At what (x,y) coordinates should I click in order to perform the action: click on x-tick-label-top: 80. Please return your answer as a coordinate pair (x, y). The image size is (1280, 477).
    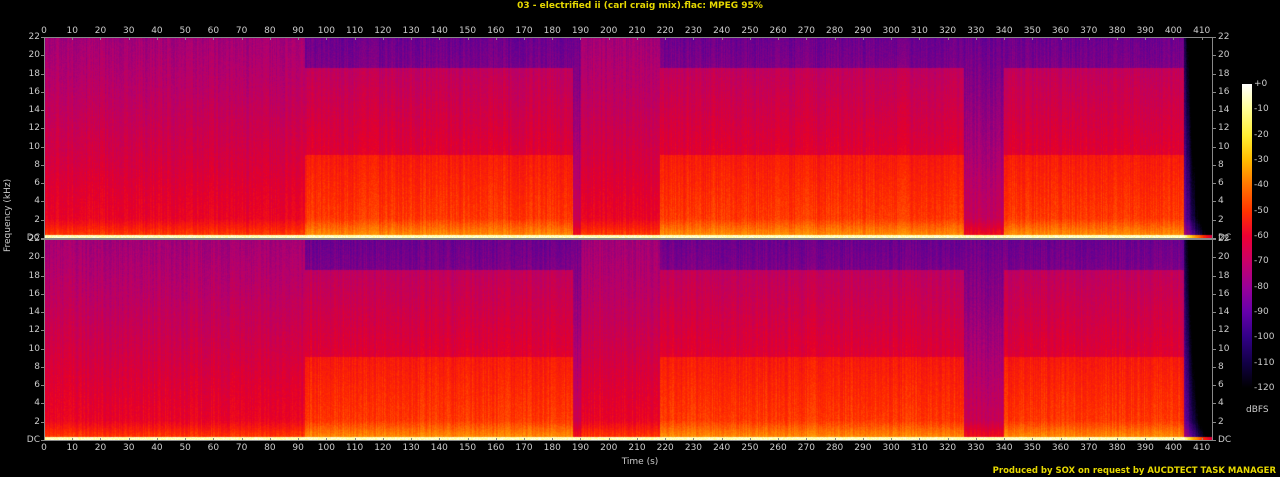
    Looking at the image, I should click on (270, 31).